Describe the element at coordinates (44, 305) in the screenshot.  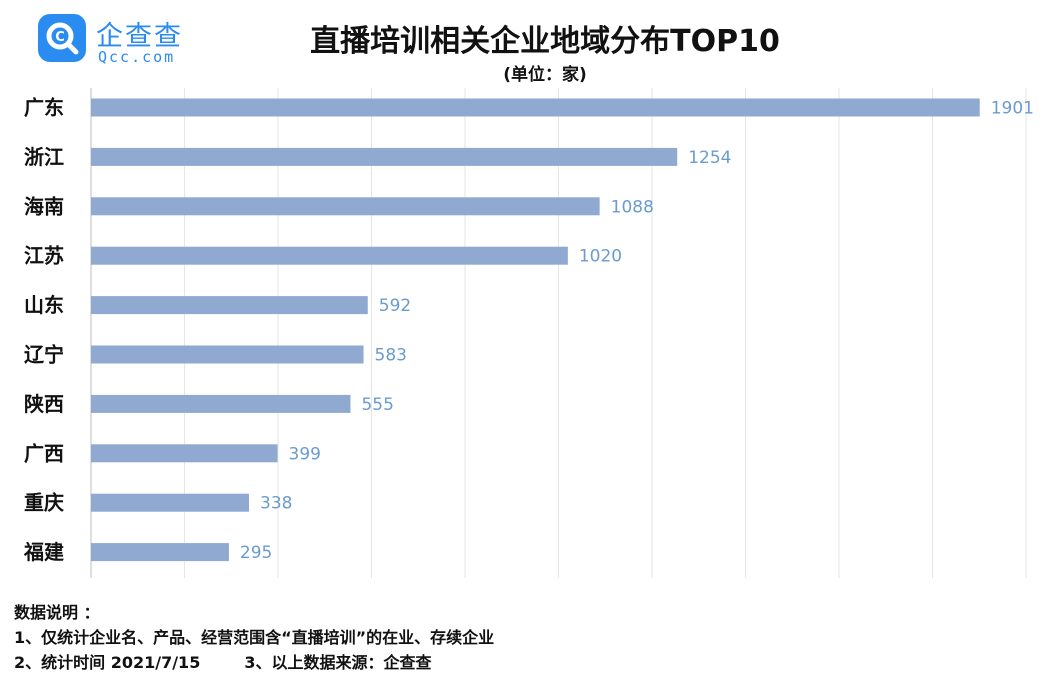
I see `category-label: 山东` at that location.